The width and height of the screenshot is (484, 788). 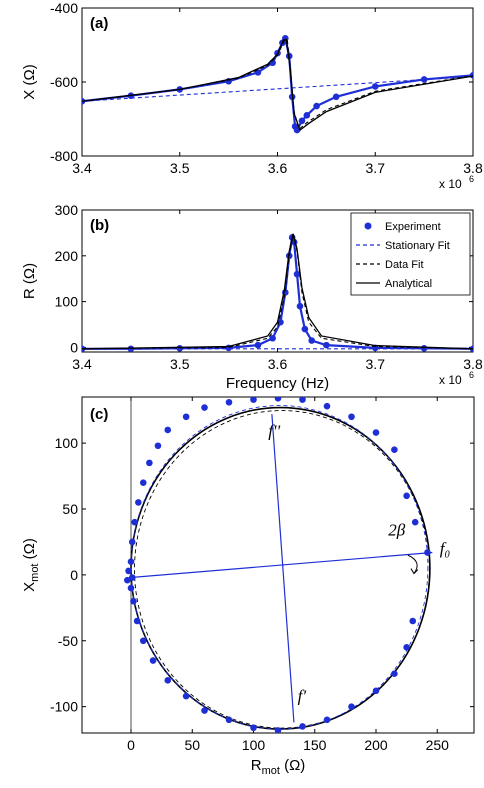 What do you see at coordinates (192, 745) in the screenshot?
I see `x-tick-label: 50` at bounding box center [192, 745].